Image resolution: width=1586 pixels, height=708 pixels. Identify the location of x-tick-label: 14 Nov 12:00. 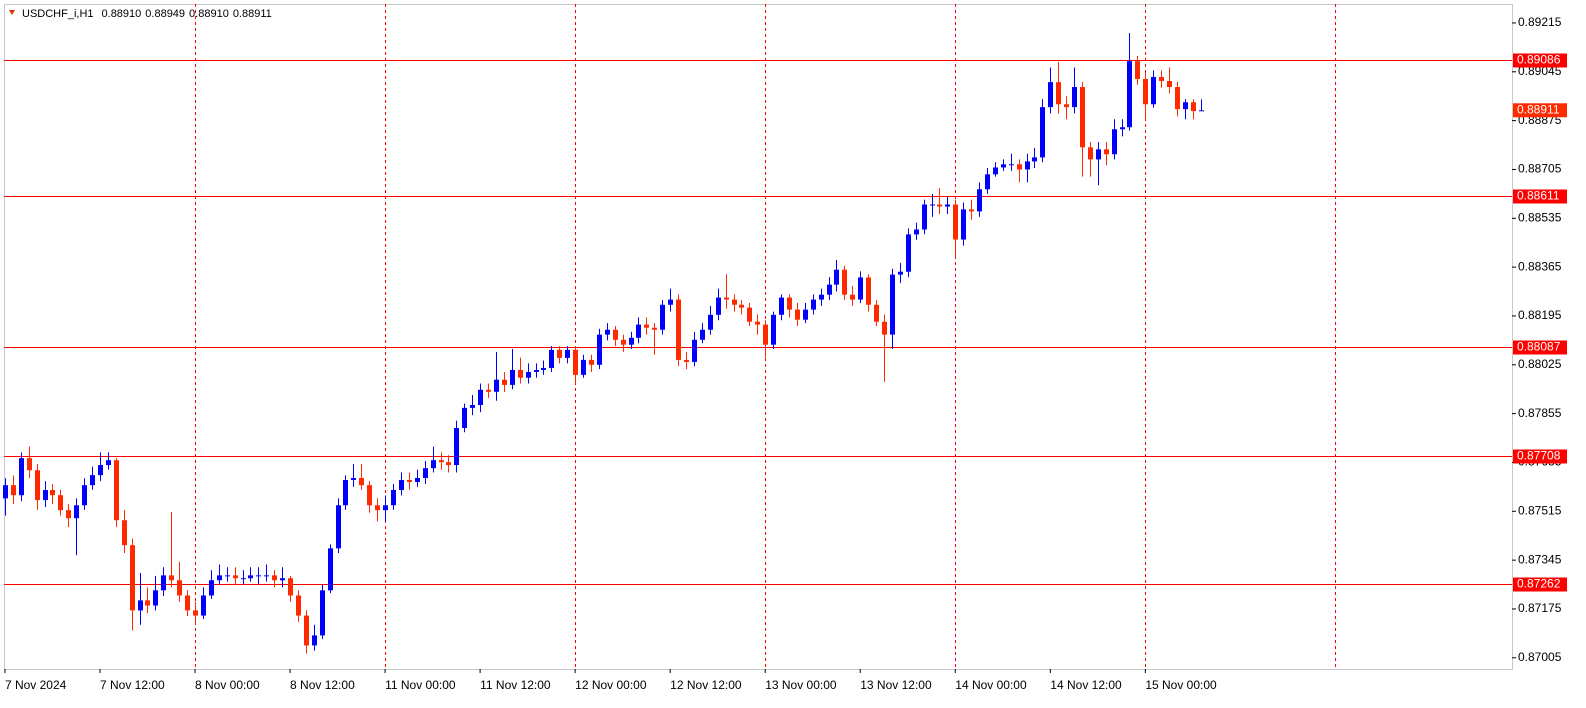
(1086, 685).